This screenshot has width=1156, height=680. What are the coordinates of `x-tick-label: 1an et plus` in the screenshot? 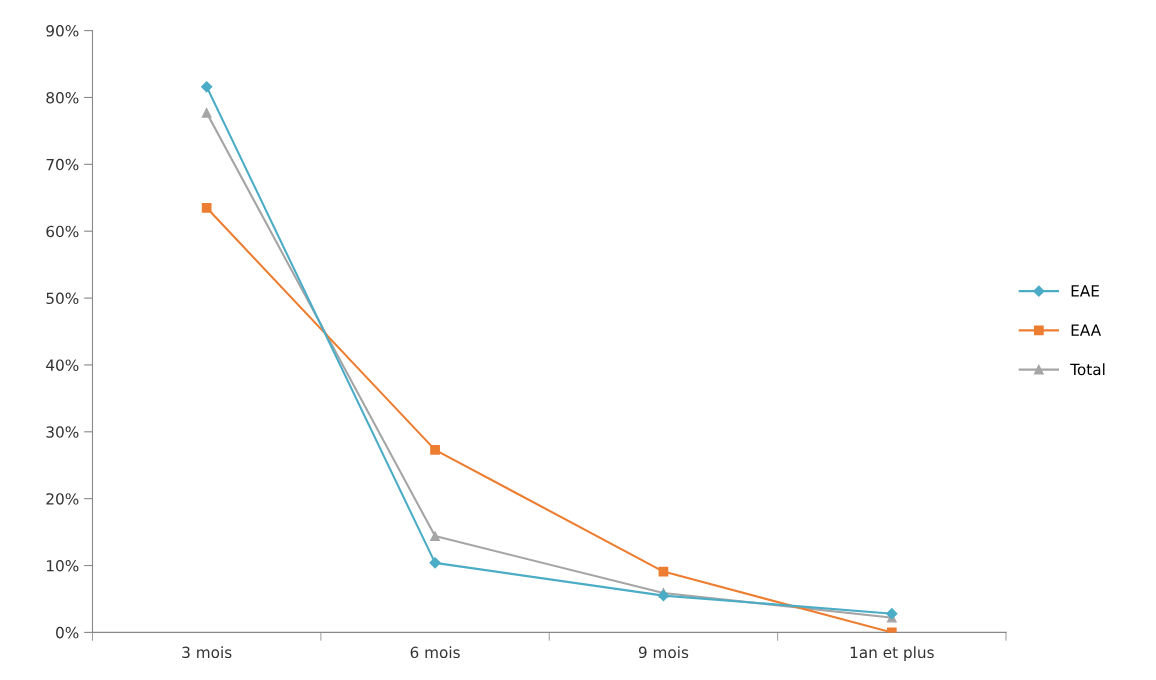 It's located at (892, 654).